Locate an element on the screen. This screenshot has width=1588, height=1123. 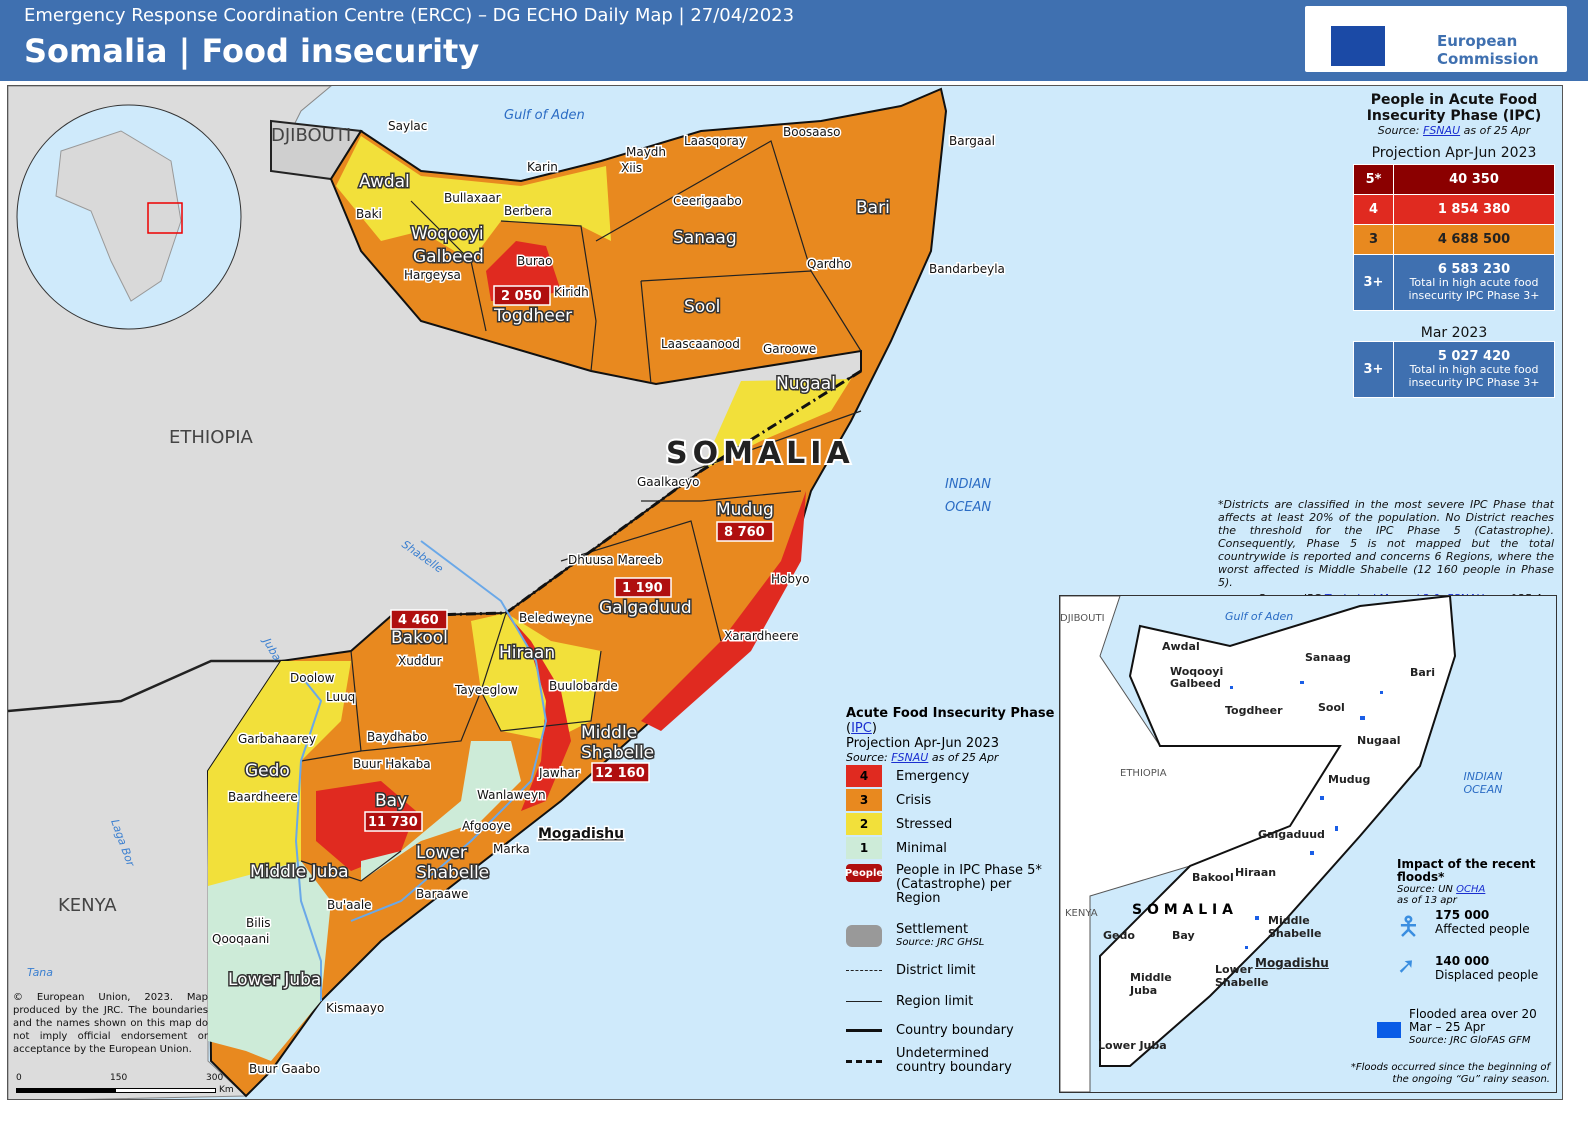
inset-region-label: Bay is located at coordinates (1183, 935).